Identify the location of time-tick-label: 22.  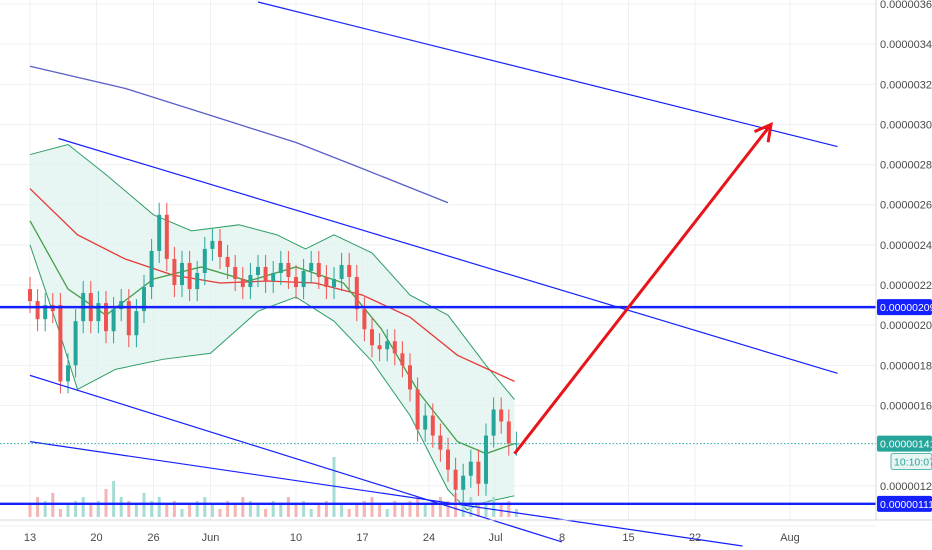
(695, 538).